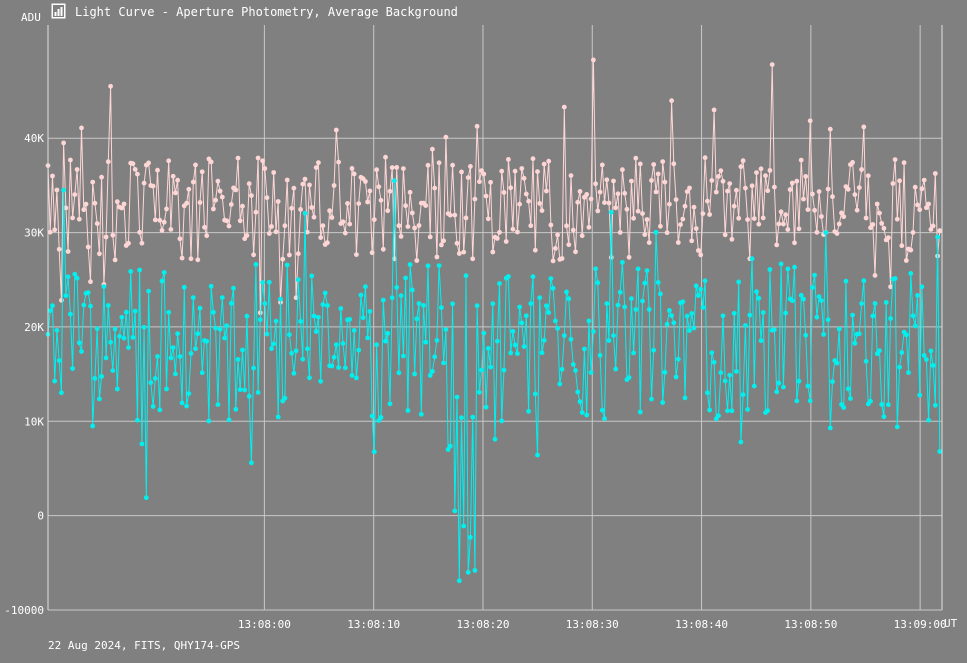  Describe the element at coordinates (373, 624) in the screenshot. I see `x-tick-label: 13:08:10` at that location.